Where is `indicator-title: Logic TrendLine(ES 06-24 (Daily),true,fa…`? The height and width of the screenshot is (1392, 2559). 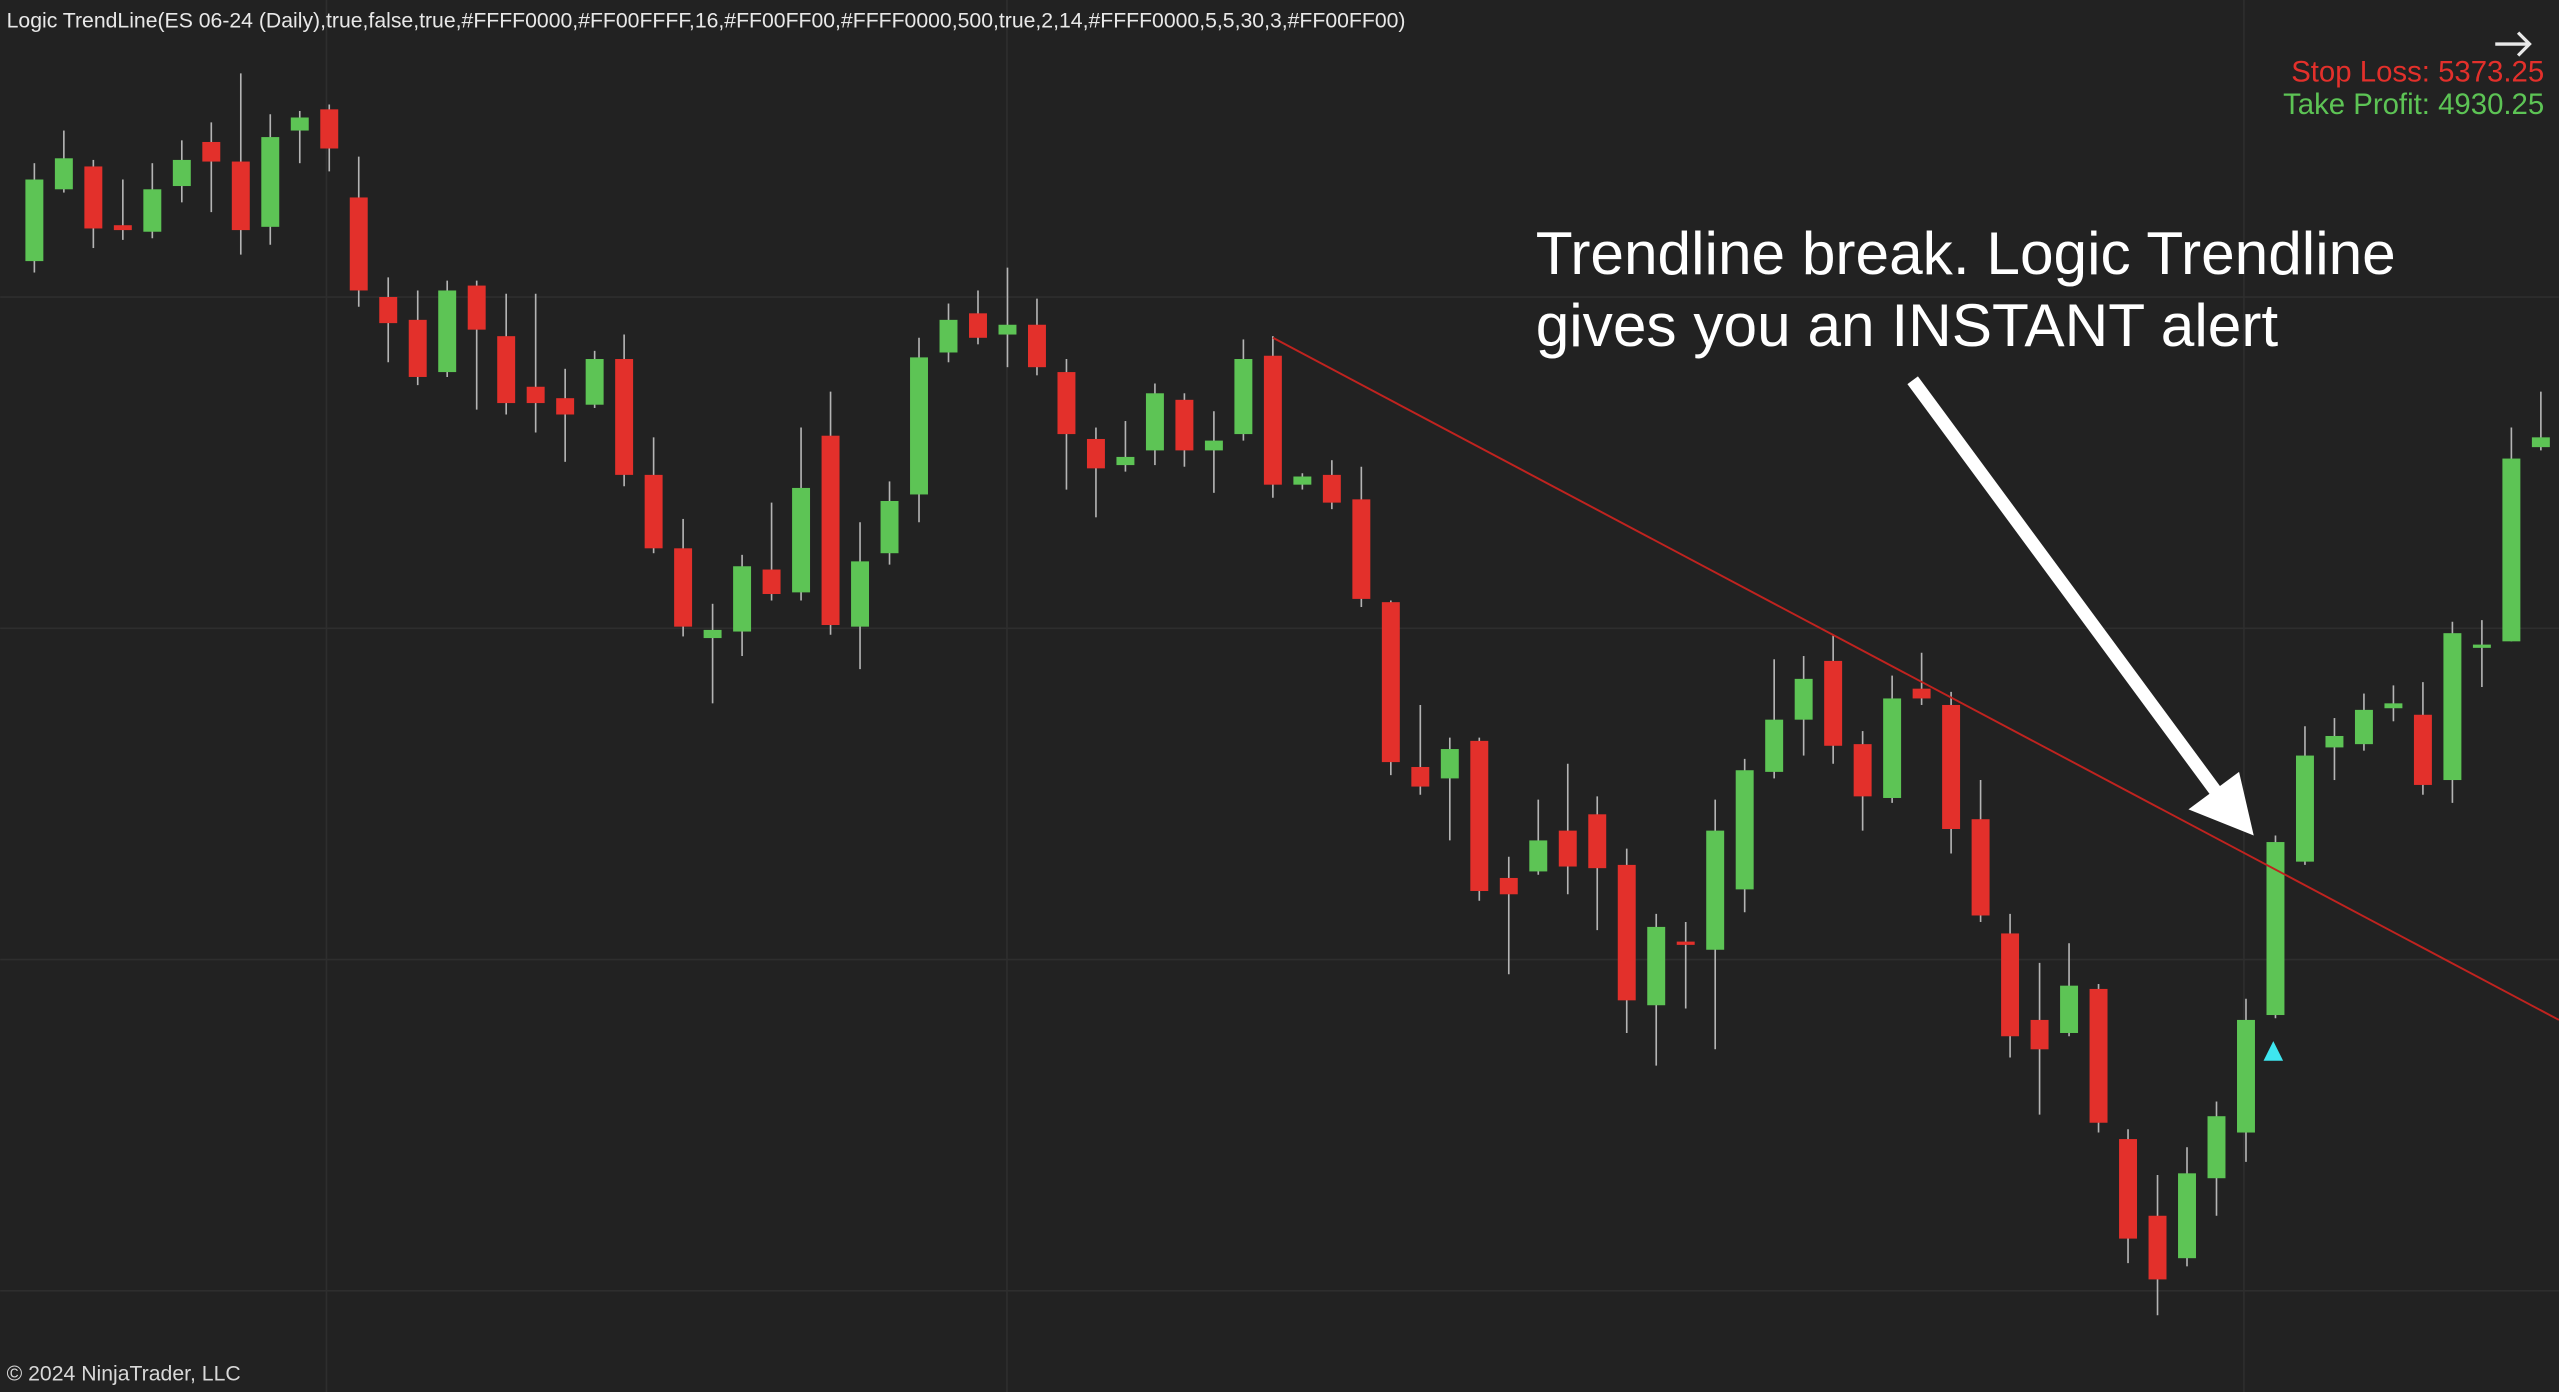 indicator-title: Logic TrendLine(ES 06-24 (Daily),true,fa… is located at coordinates (706, 21).